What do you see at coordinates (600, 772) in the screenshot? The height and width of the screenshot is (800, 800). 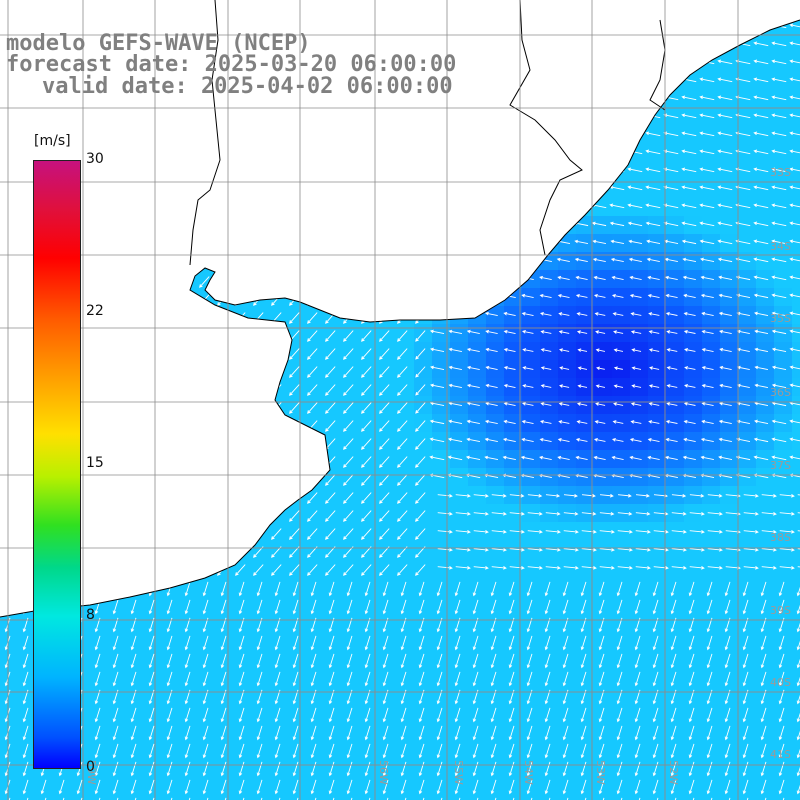 I see `lon-label: 53W` at bounding box center [600, 772].